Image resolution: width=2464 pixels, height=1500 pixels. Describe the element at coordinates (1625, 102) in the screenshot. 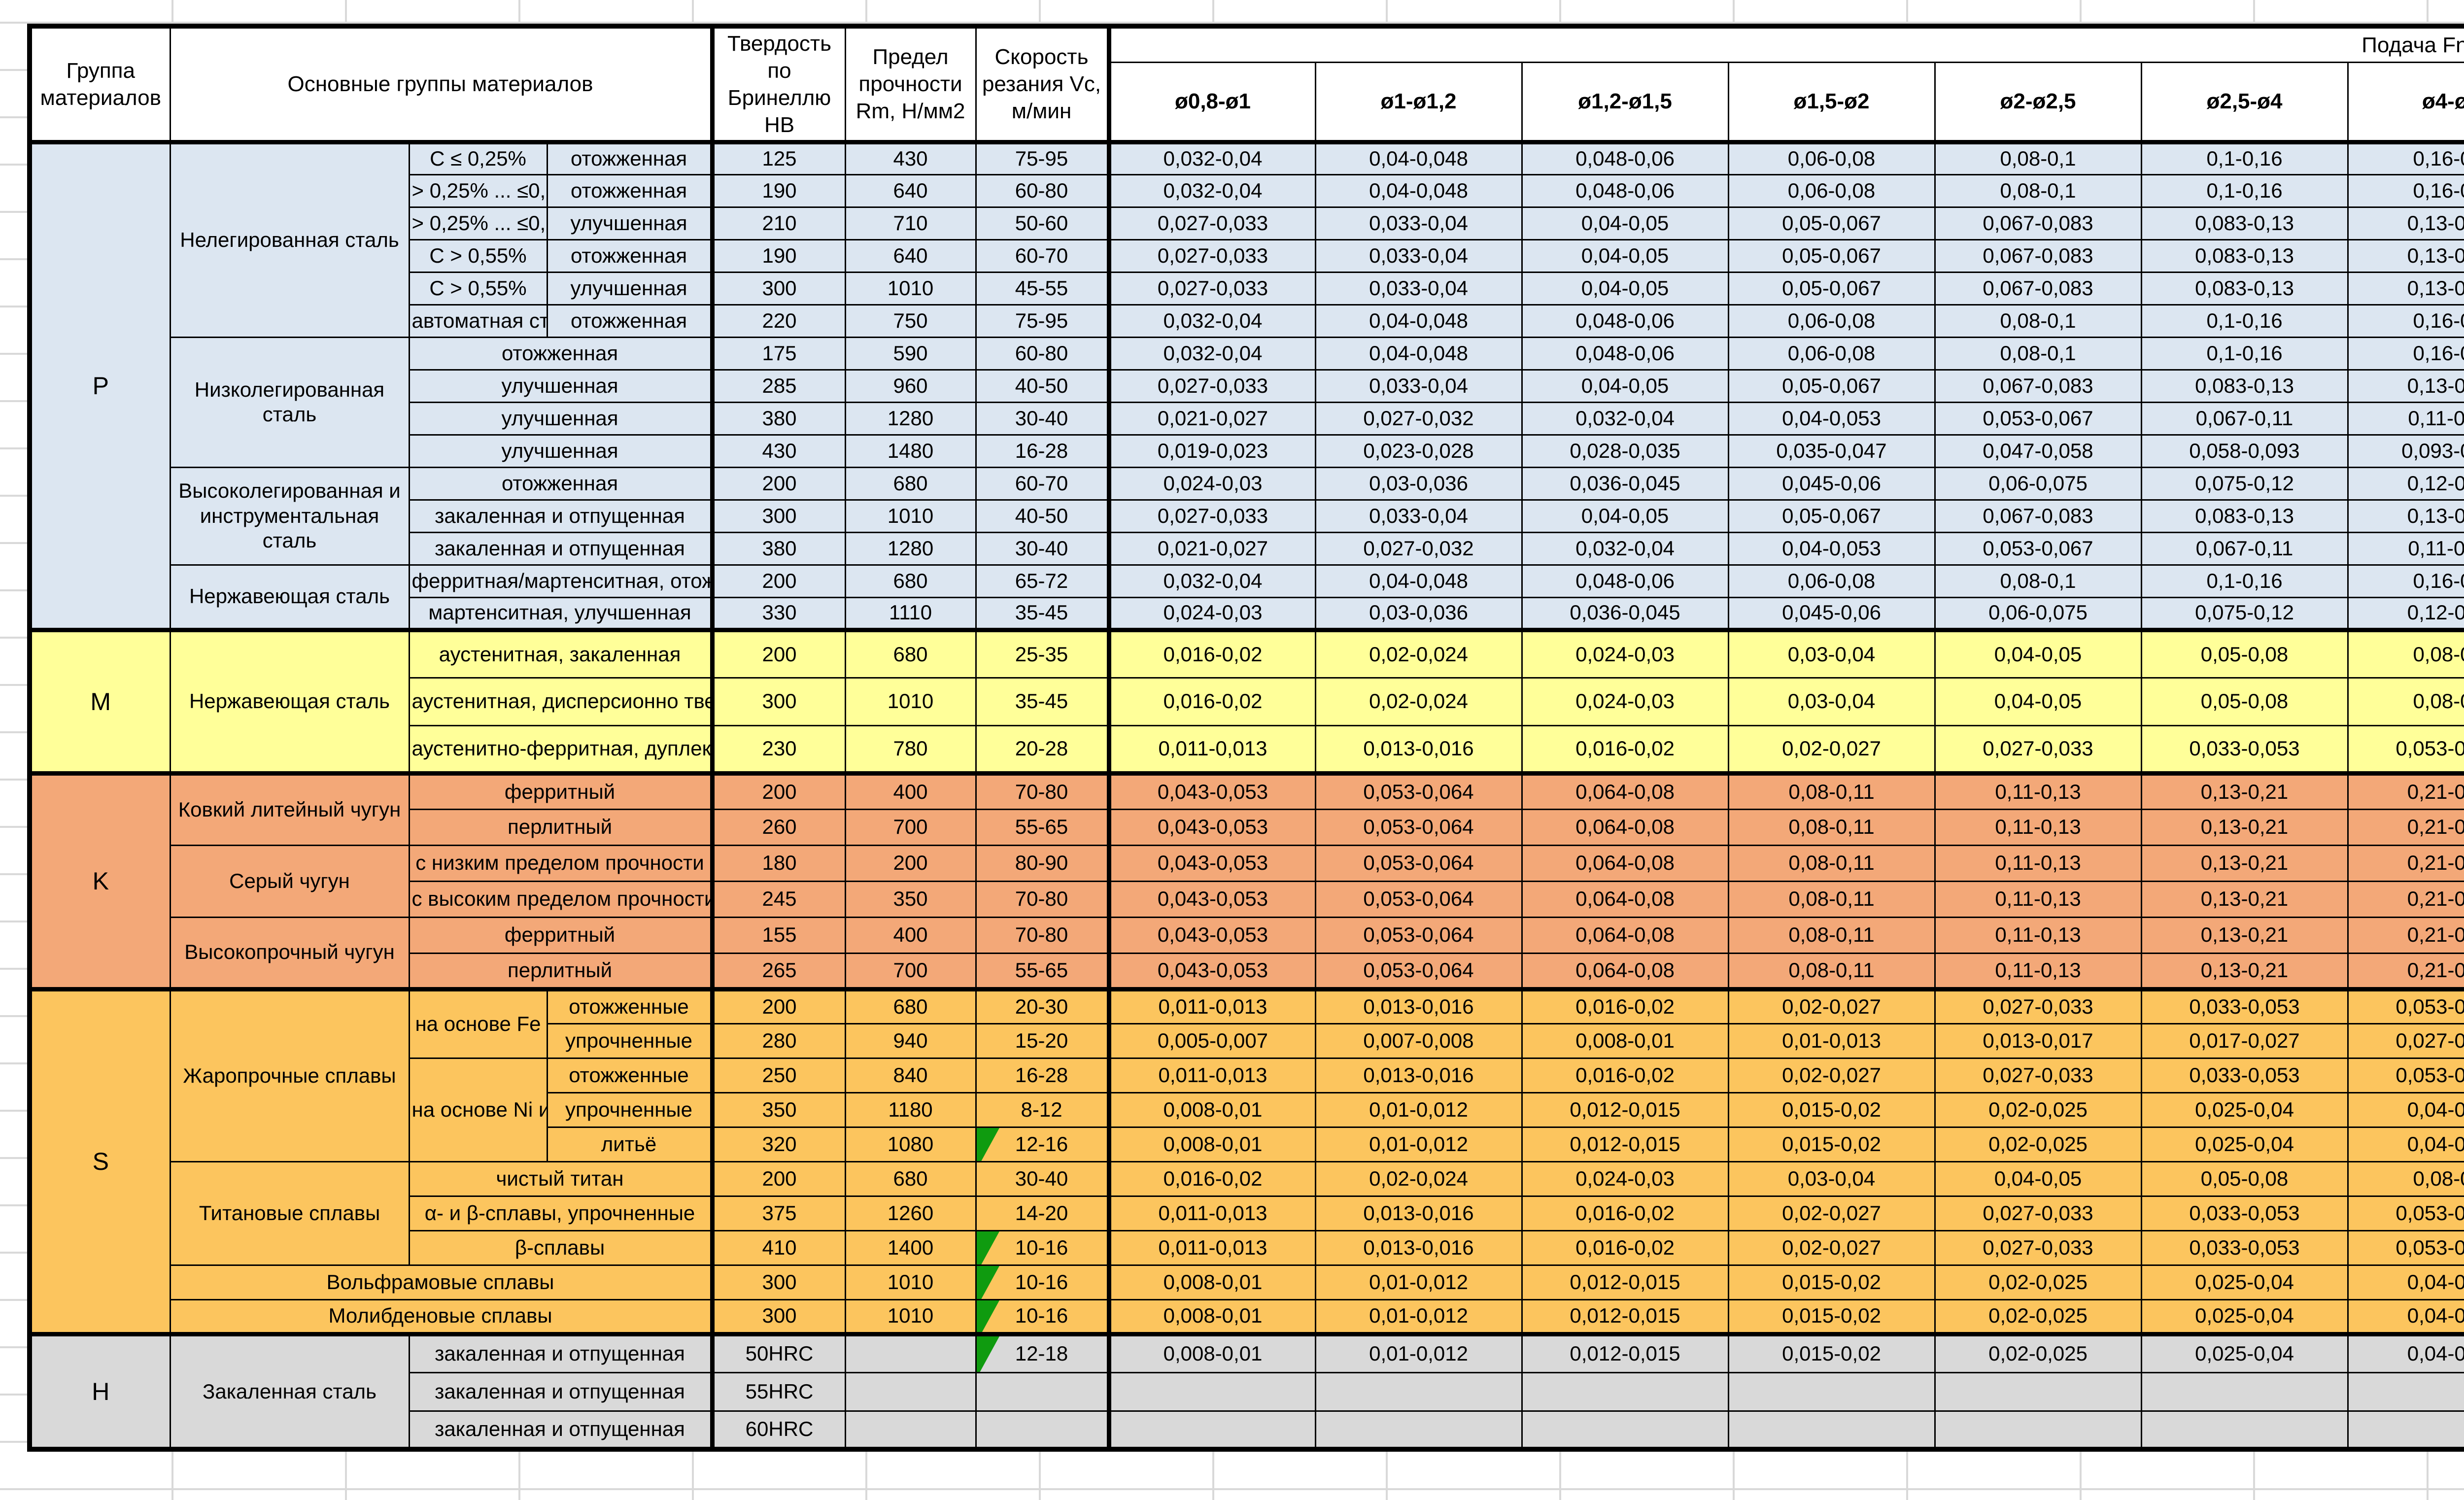

I see `header-diameter: ø1,2-ø1,5` at that location.